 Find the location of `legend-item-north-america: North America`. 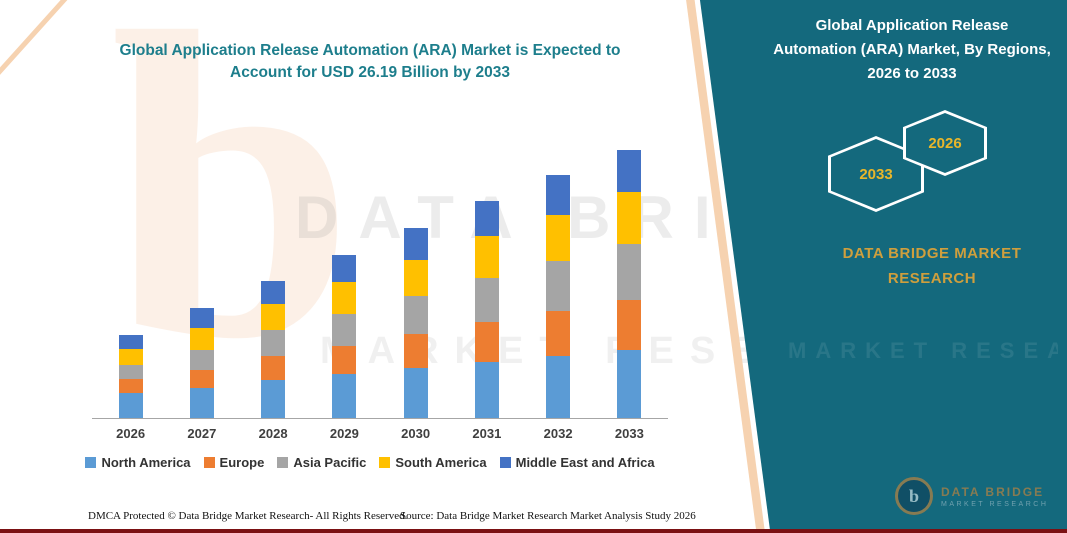

legend-item-north-america: North America is located at coordinates (138, 462).